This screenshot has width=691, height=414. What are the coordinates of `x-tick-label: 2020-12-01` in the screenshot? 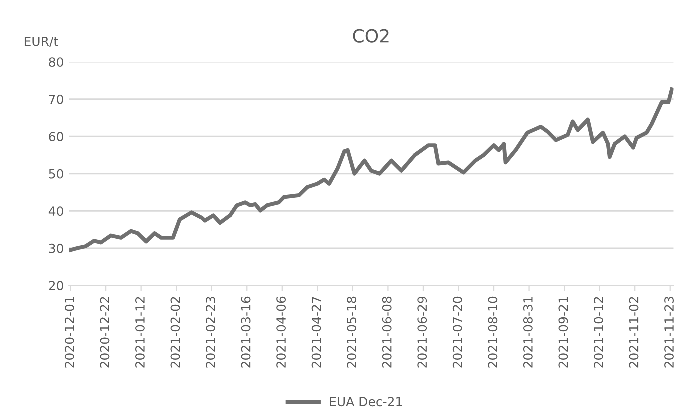 It's located at (69, 332).